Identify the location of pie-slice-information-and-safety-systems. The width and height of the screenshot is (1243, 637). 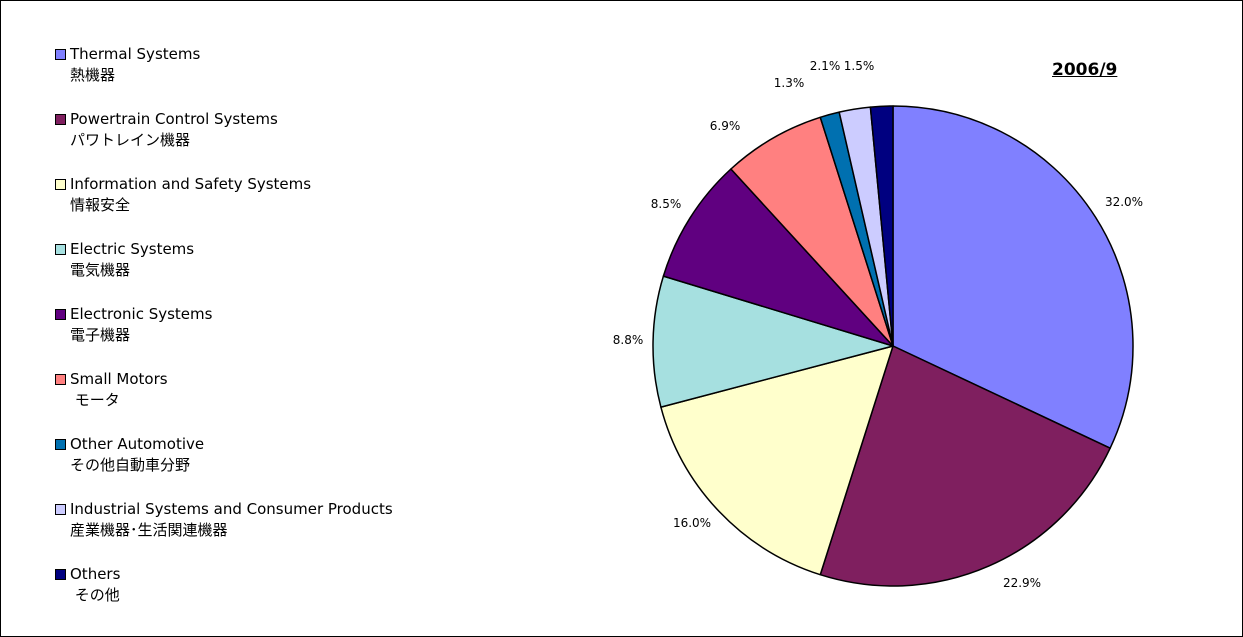
(777, 460).